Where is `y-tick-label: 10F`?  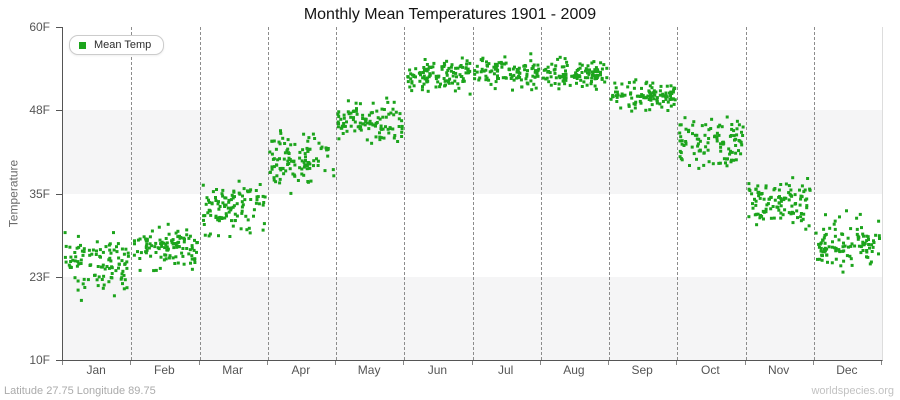 y-tick-label: 10F is located at coordinates (39, 360).